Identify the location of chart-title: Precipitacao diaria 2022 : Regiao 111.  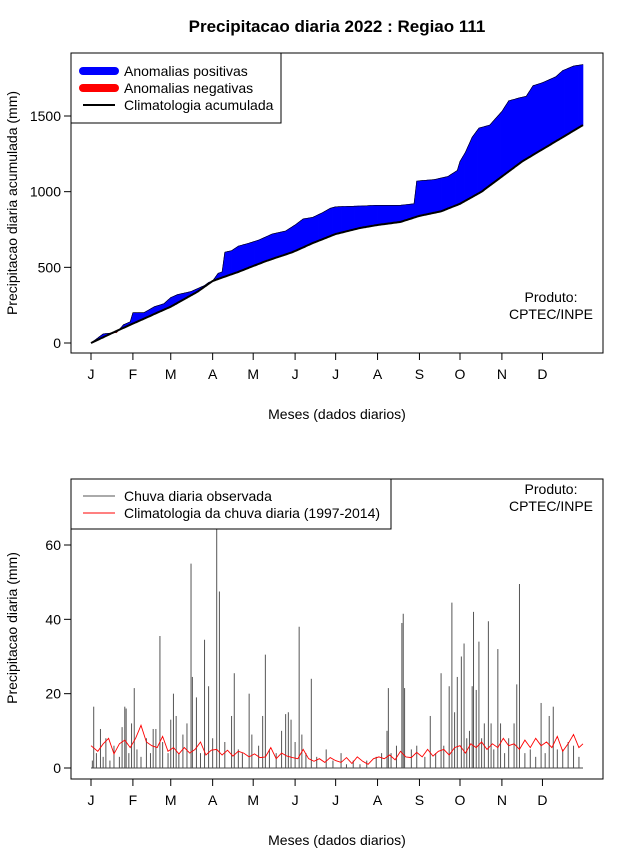
(337, 26).